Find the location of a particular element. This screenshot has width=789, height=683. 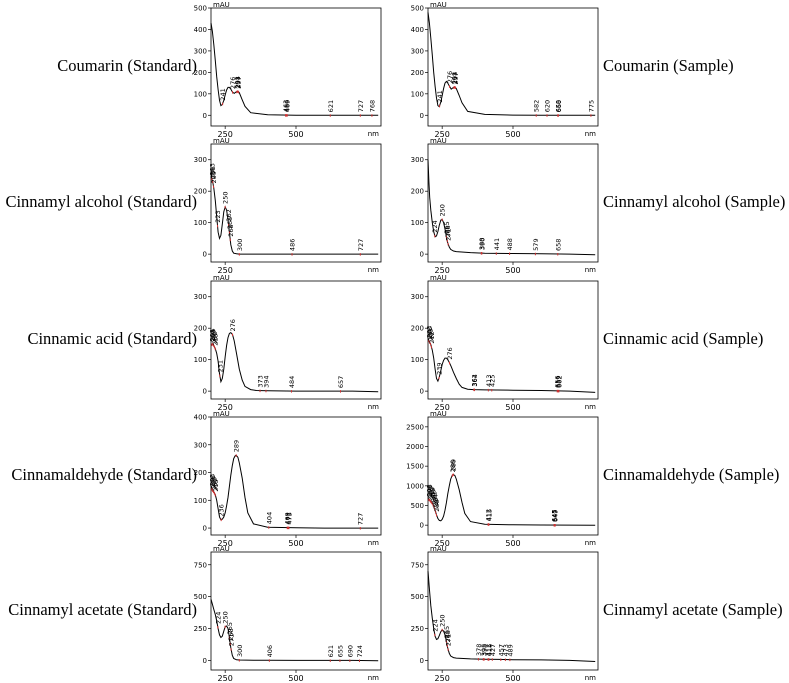

peak-label: 221 is located at coordinates (434, 498).